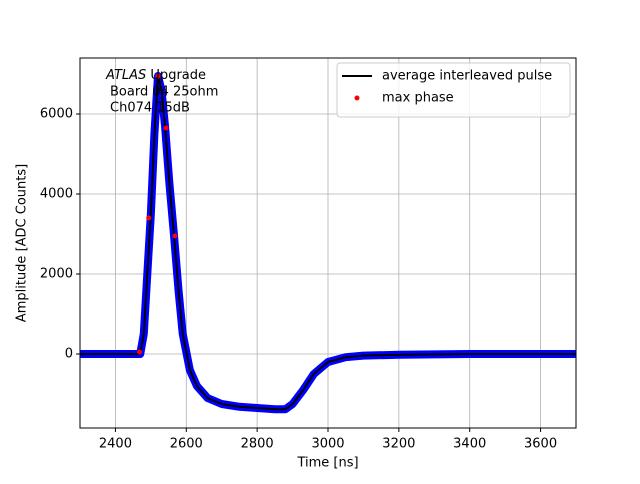 This screenshot has height=484, width=640. Describe the element at coordinates (56, 114) in the screenshot. I see `y-tick-label: 6000` at that location.